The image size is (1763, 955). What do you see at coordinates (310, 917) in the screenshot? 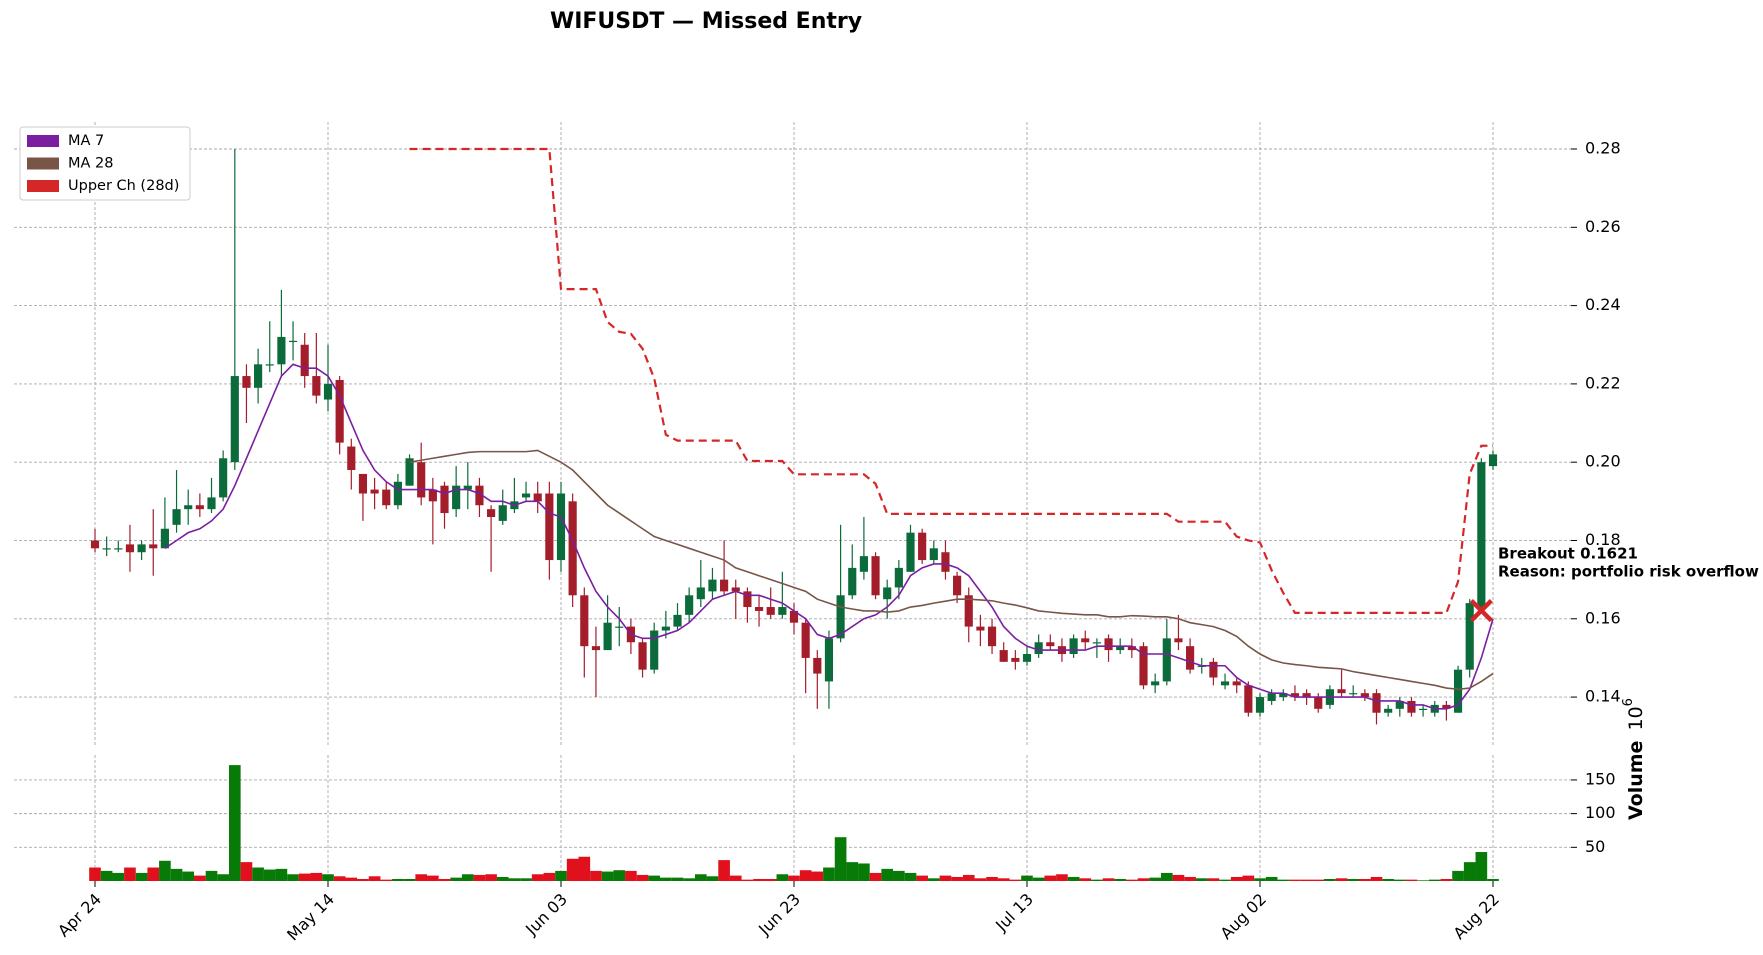
I see `x-tick-label: May 14` at bounding box center [310, 917].